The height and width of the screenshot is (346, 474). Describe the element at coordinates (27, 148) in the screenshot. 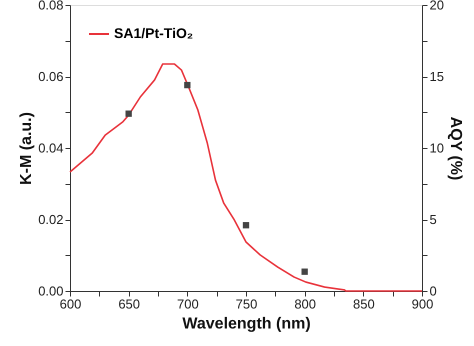

I see `y-axis-title: K-M (a.u.)` at that location.